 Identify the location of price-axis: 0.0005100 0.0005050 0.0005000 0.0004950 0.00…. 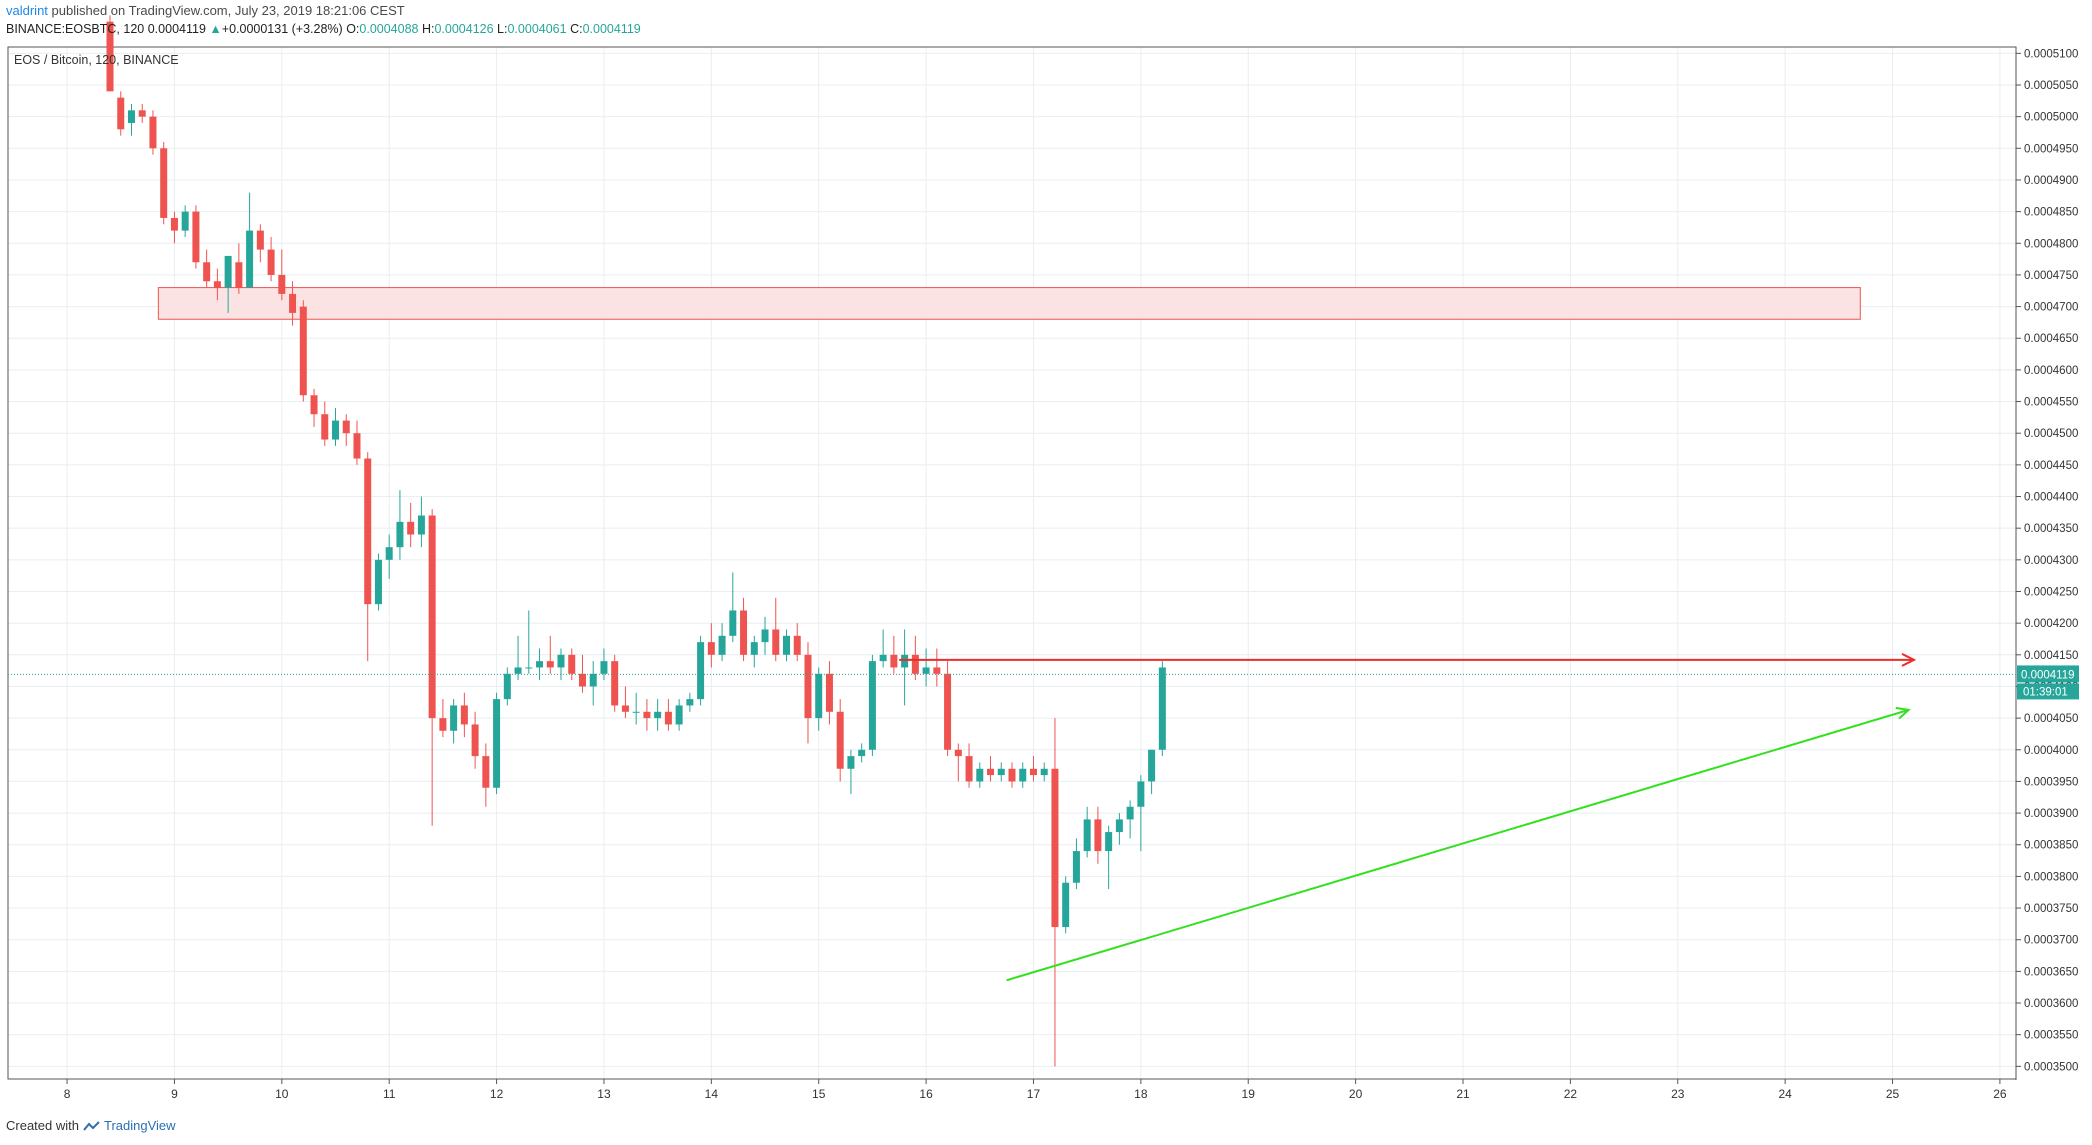
(2047, 560).